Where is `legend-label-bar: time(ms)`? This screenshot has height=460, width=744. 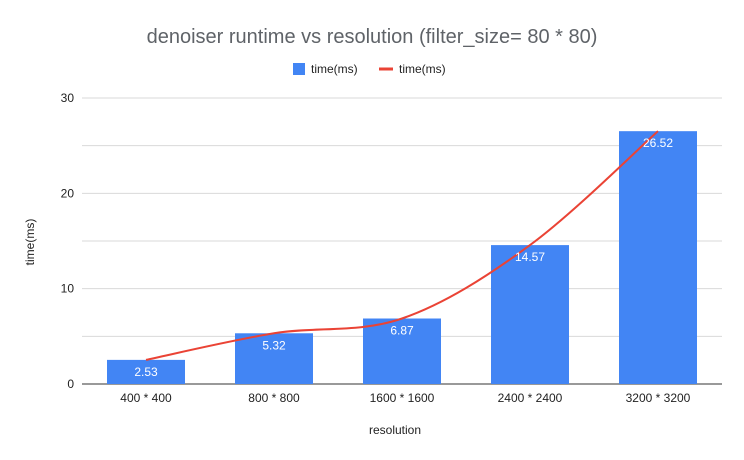 legend-label-bar: time(ms) is located at coordinates (334, 69).